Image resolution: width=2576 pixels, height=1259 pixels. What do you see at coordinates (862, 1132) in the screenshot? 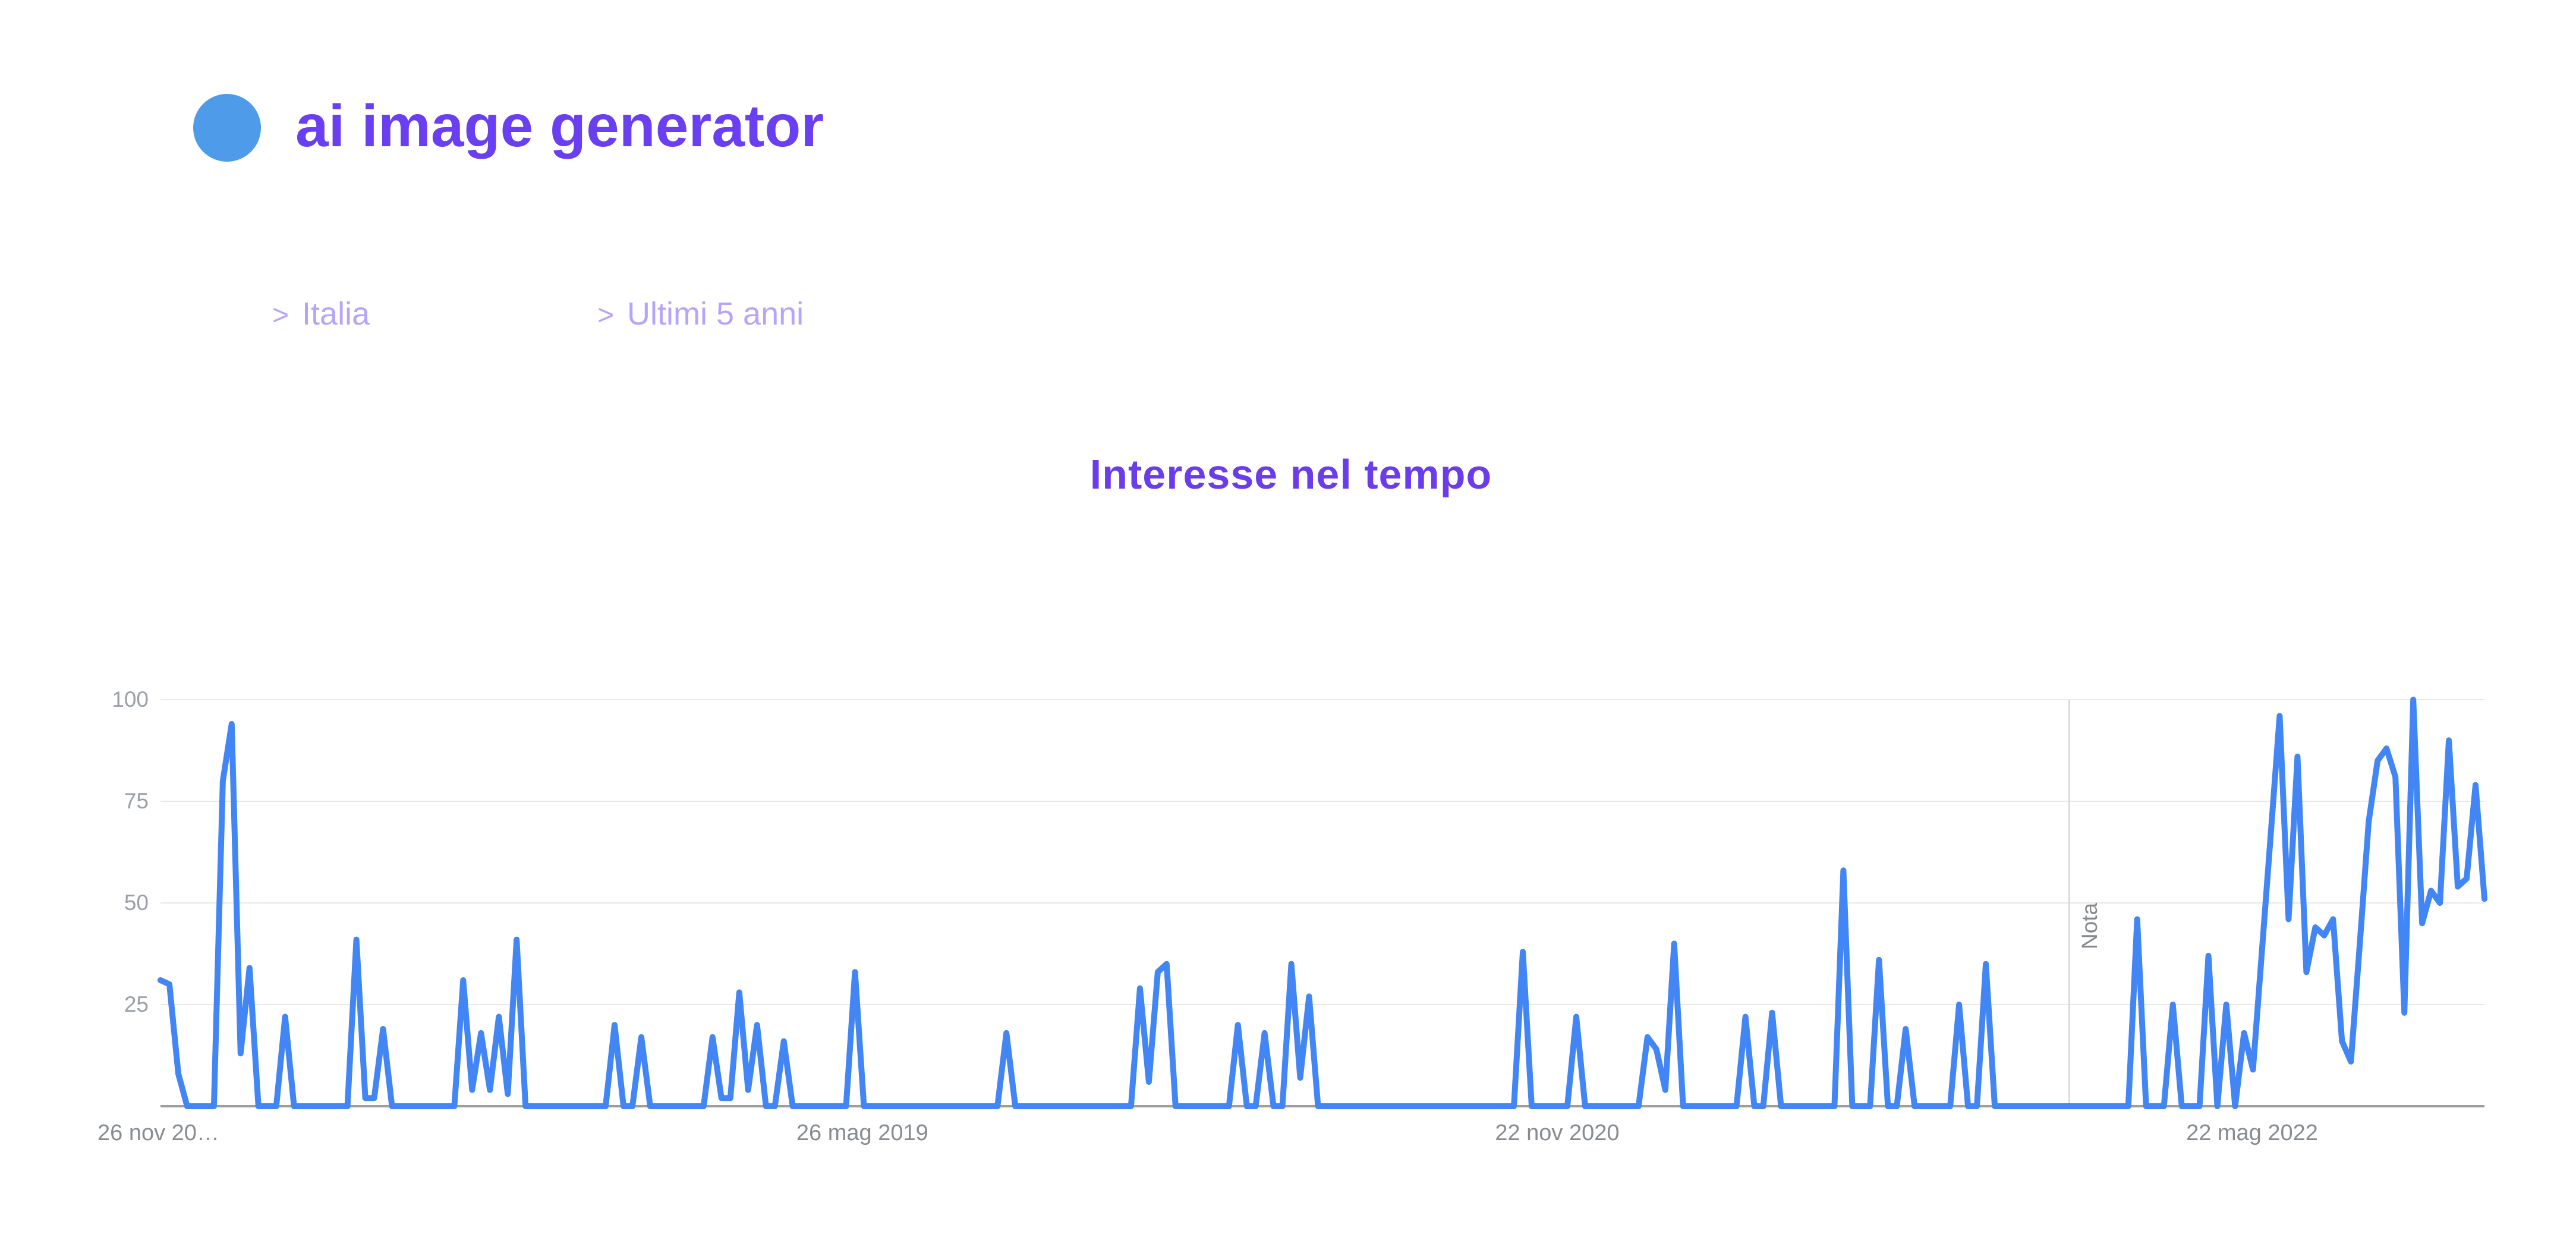
I see `x-tick-label: 26 mag 2019` at bounding box center [862, 1132].